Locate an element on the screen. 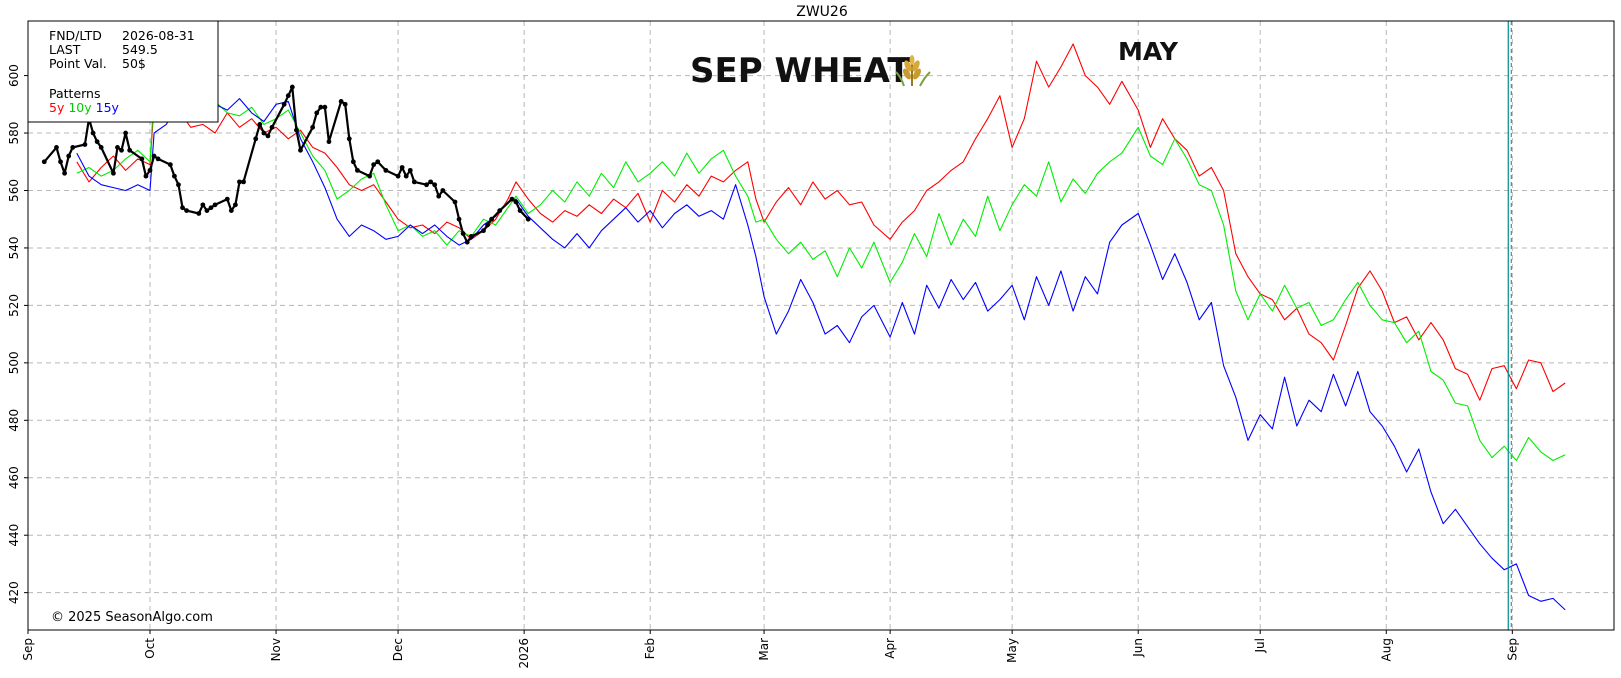 This screenshot has height=678, width=1621. legend-15y: 15y is located at coordinates (108, 107).